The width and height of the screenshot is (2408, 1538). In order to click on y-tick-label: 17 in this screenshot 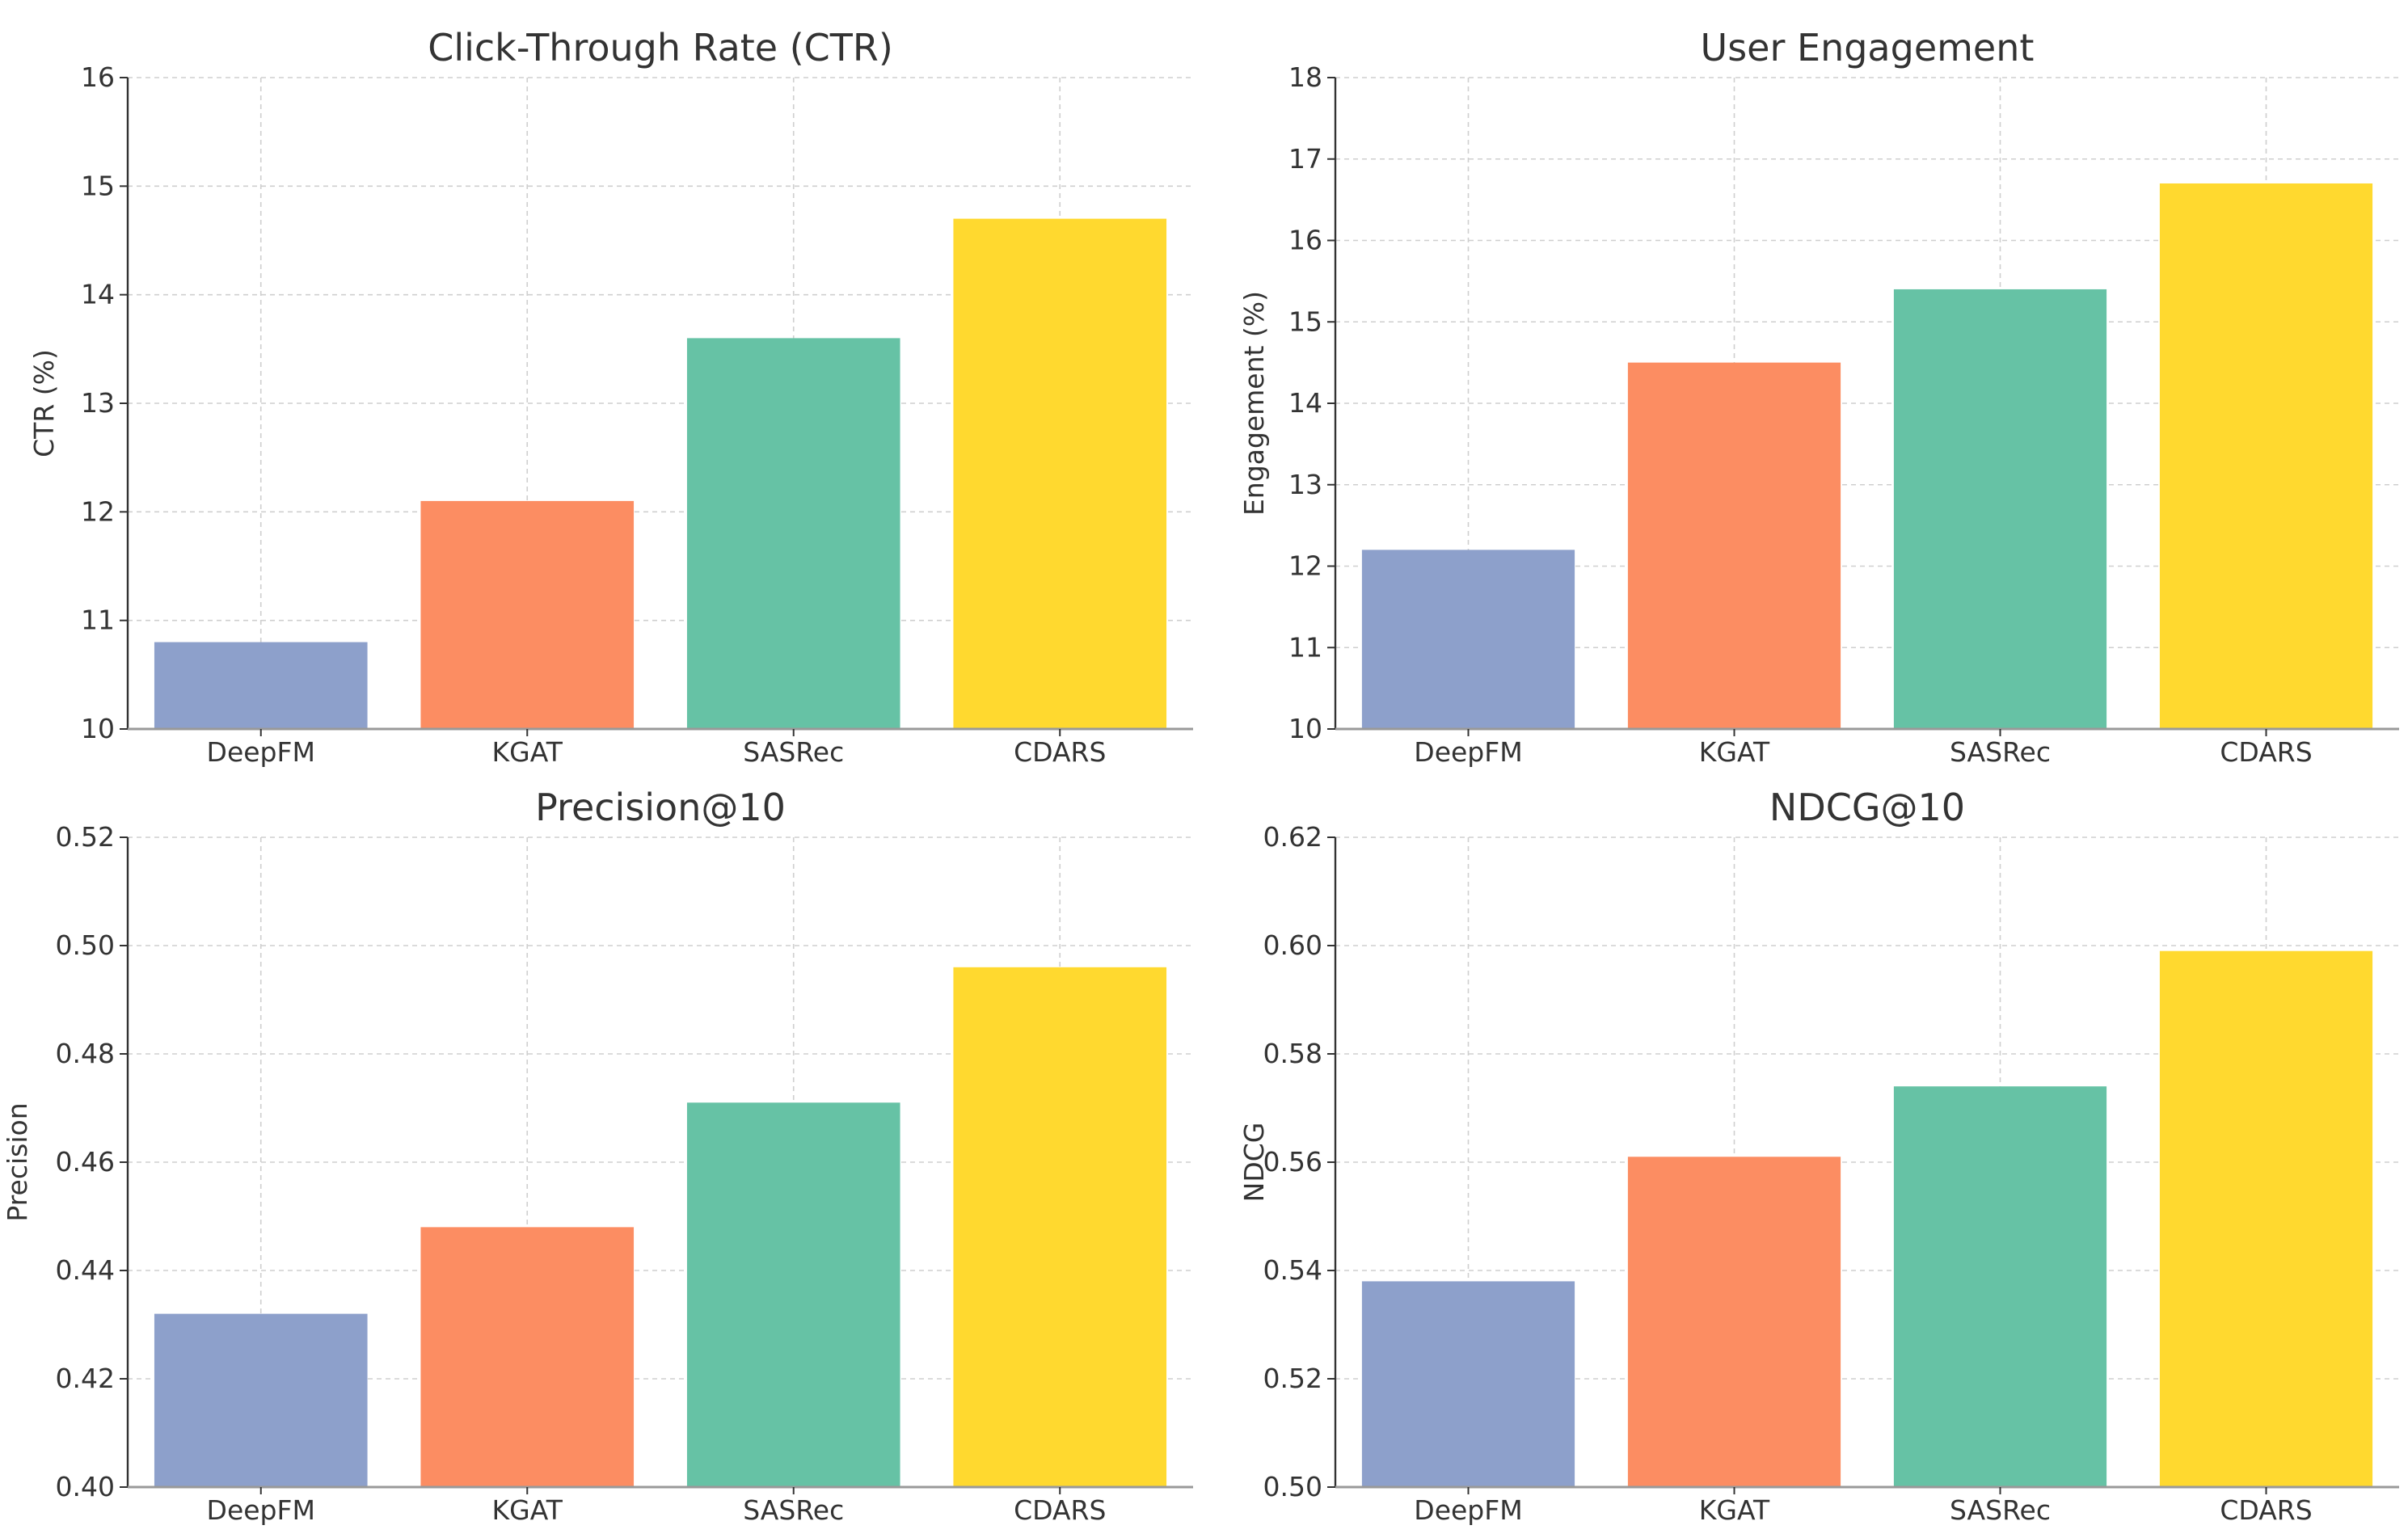, I will do `click(1305, 159)`.